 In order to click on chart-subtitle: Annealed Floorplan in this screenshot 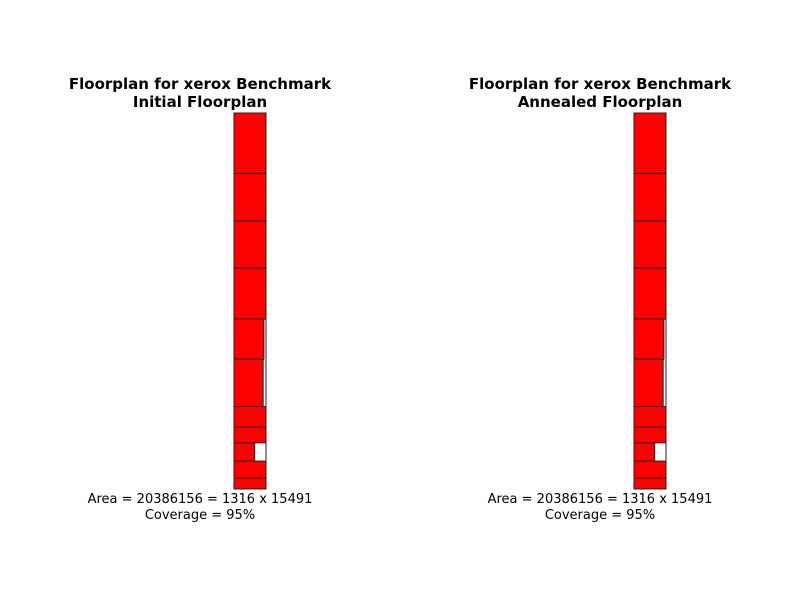, I will do `click(600, 102)`.